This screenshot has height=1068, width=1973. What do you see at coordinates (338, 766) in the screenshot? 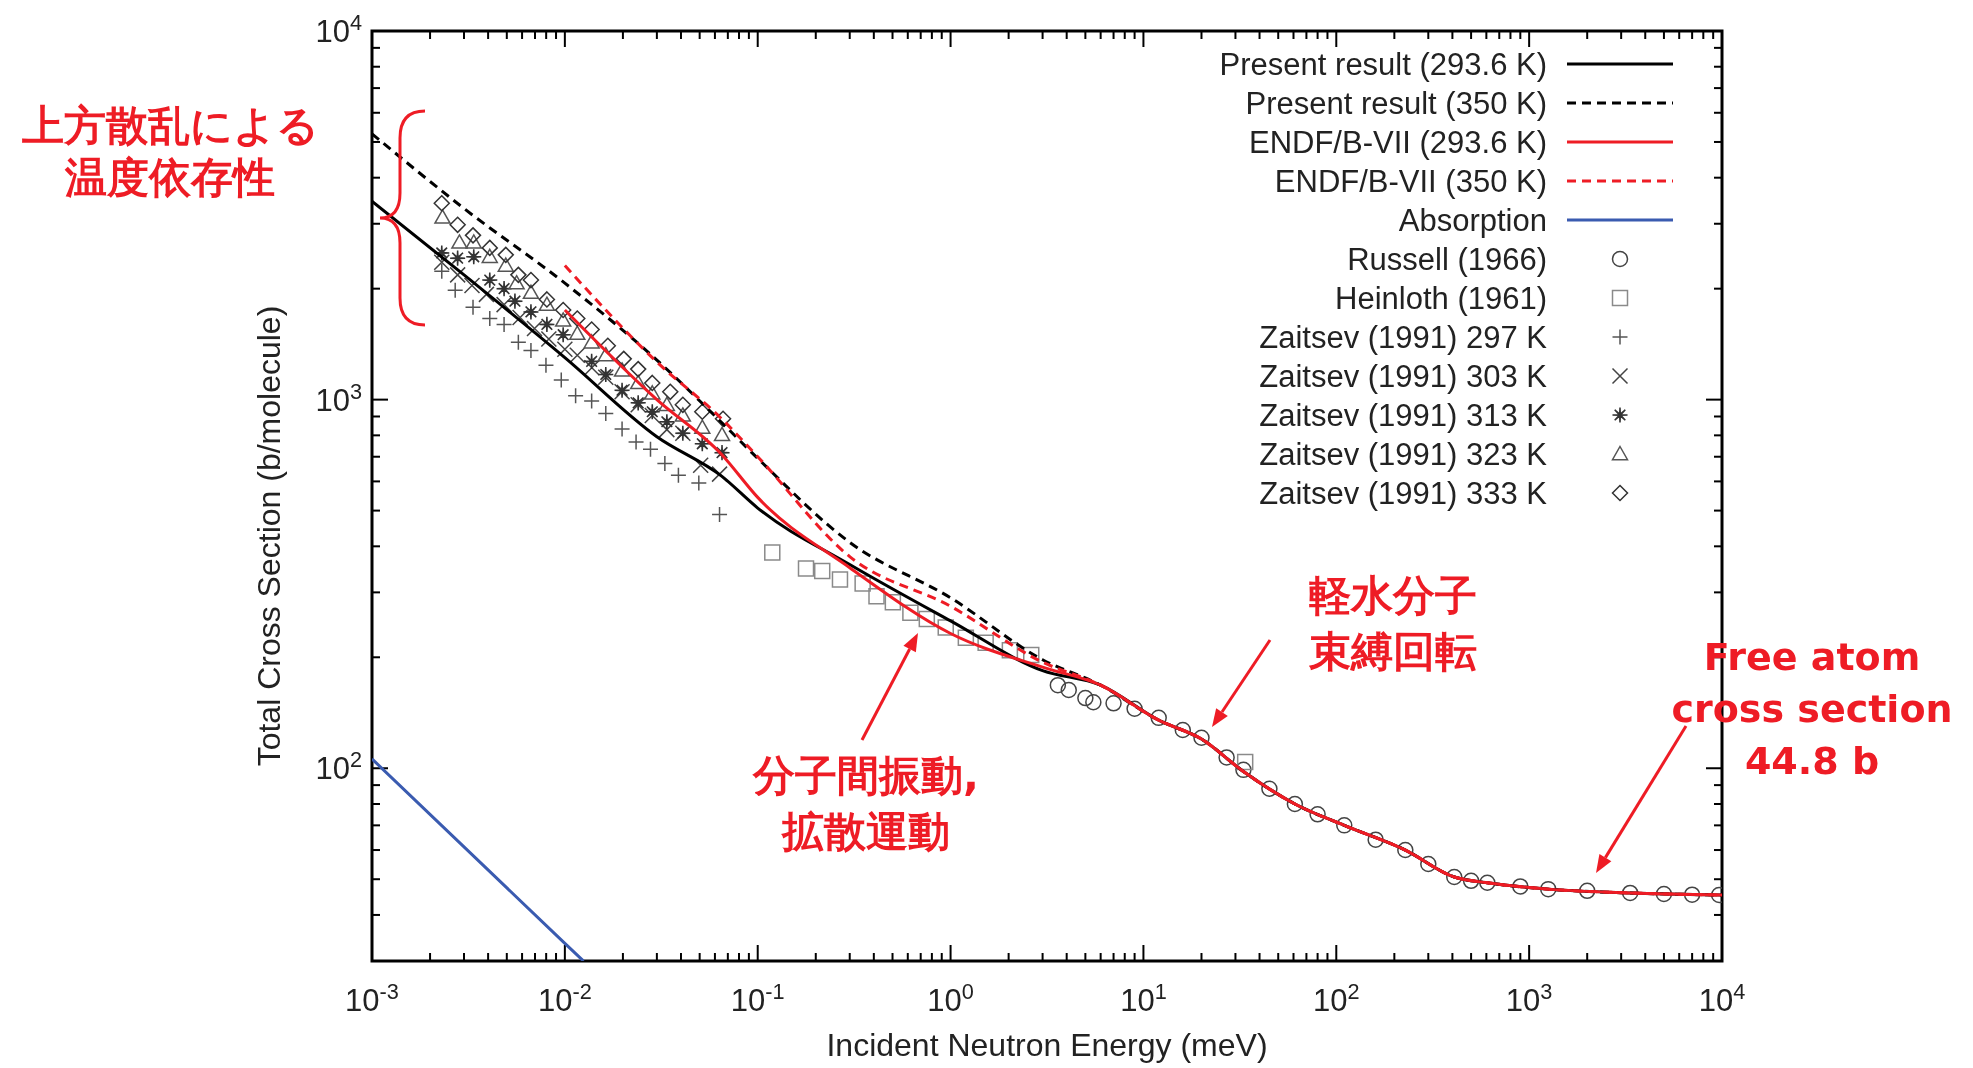
I see `y-tick-label: 10$^{2}$` at bounding box center [338, 766].